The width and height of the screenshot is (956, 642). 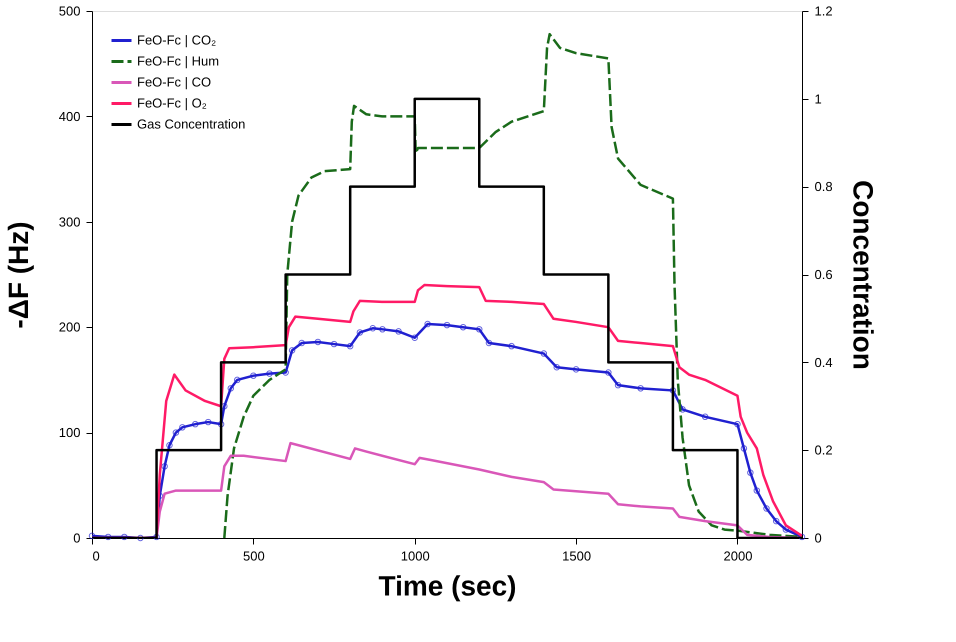 I want to click on y-tick-label: 200, so click(x=69, y=327).